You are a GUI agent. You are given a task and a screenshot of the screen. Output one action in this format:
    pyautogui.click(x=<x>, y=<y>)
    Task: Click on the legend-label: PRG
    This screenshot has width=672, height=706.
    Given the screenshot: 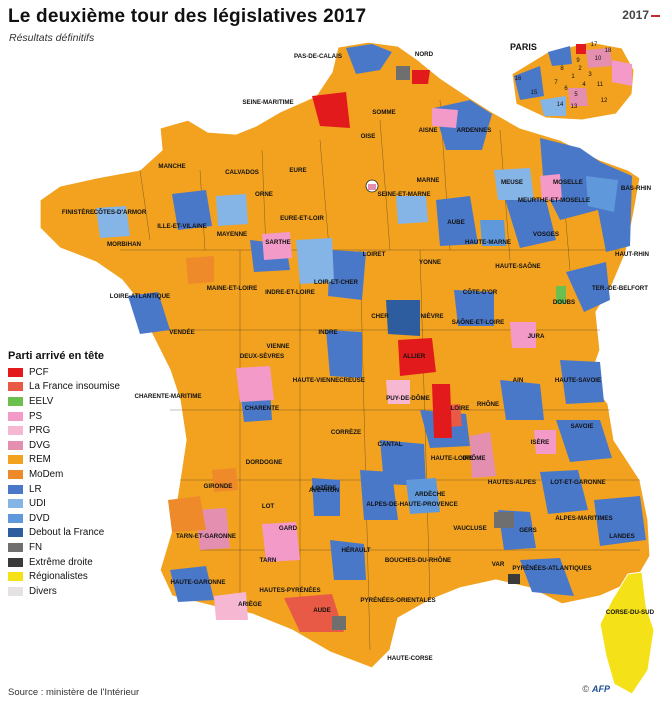 What is the action you would take?
    pyautogui.click(x=40, y=431)
    